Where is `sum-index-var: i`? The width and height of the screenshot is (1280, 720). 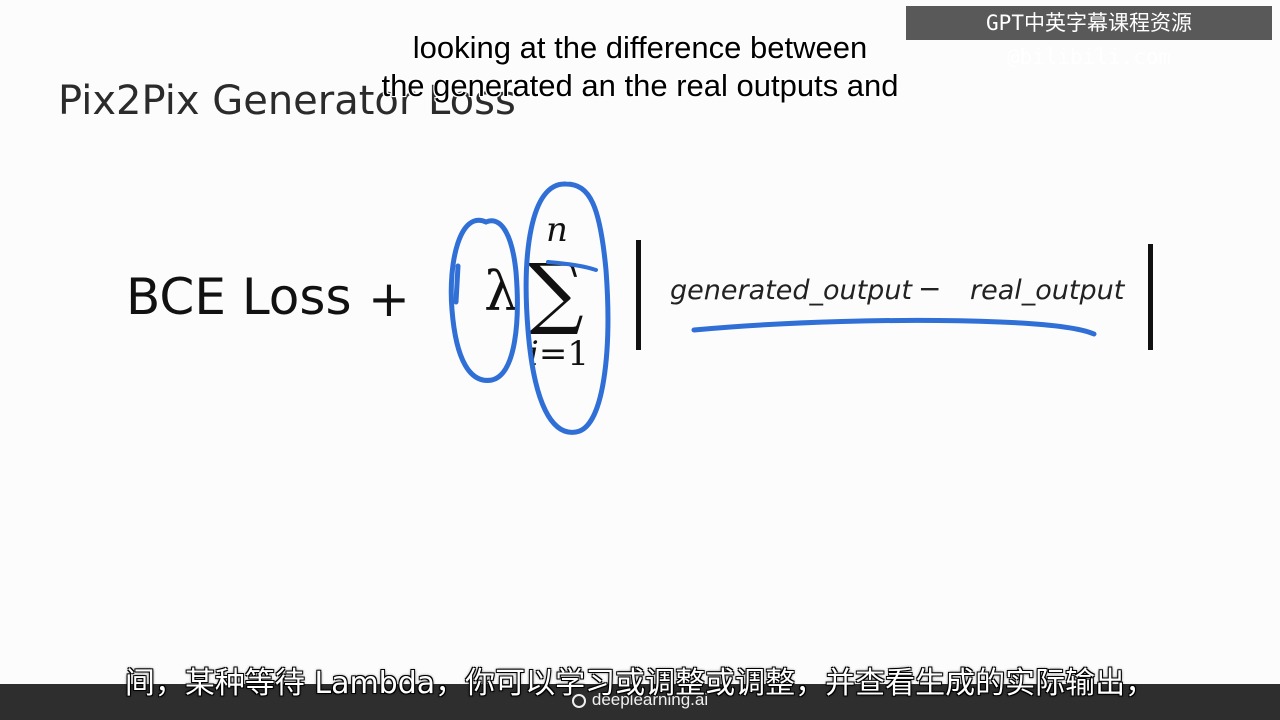 sum-index-var: i is located at coordinates (533, 354).